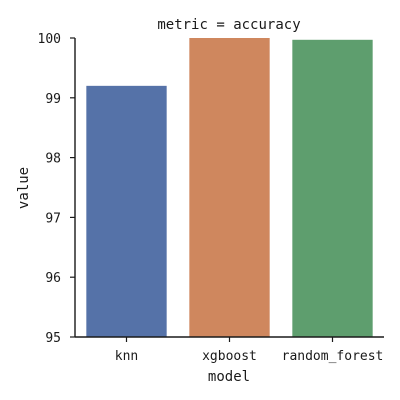 The image size is (400, 400). I want to click on y-tick-label: 98, so click(53, 159).